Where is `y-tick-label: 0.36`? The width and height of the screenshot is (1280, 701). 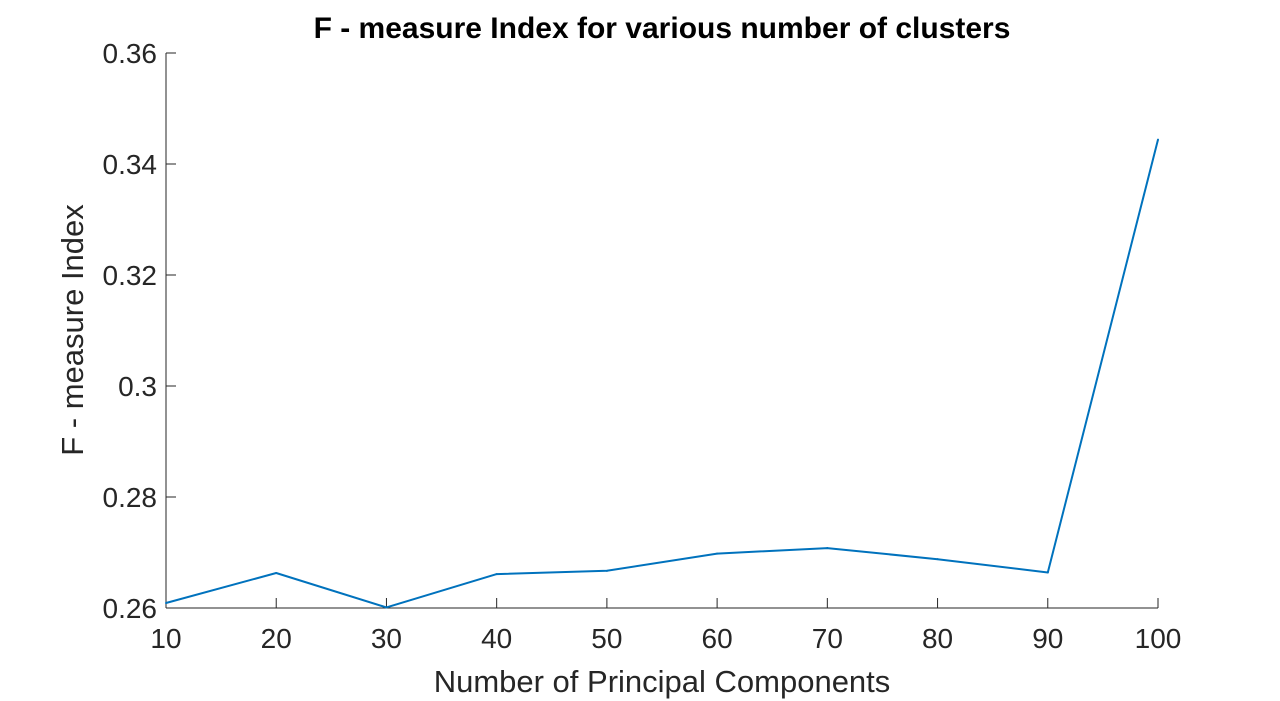
y-tick-label: 0.36 is located at coordinates (130, 53).